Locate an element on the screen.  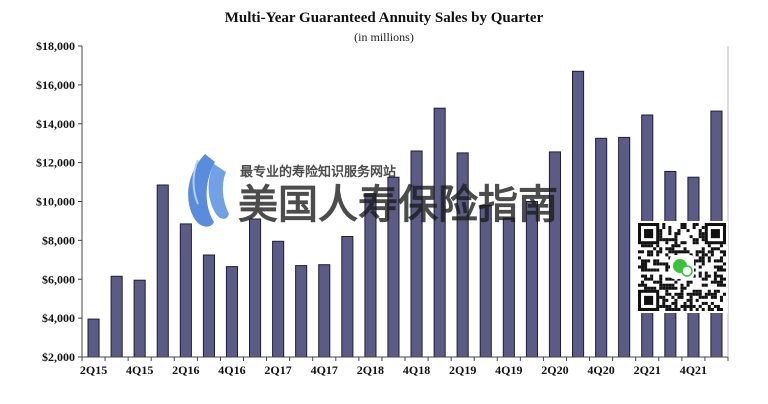
y-tick-label: $18,000 is located at coordinates (55, 46).